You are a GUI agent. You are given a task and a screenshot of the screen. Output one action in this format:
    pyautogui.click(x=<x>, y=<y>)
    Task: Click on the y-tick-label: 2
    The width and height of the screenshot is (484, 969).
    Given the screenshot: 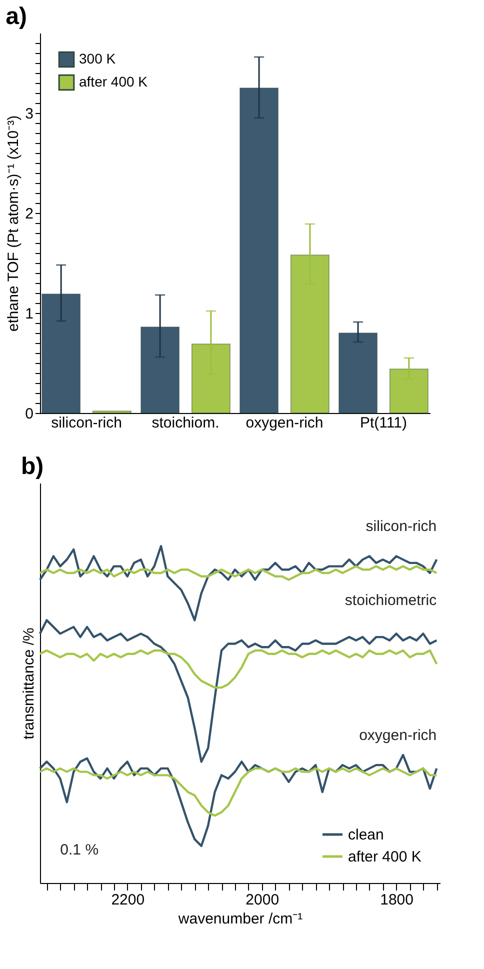 What is the action you would take?
    pyautogui.click(x=29, y=214)
    